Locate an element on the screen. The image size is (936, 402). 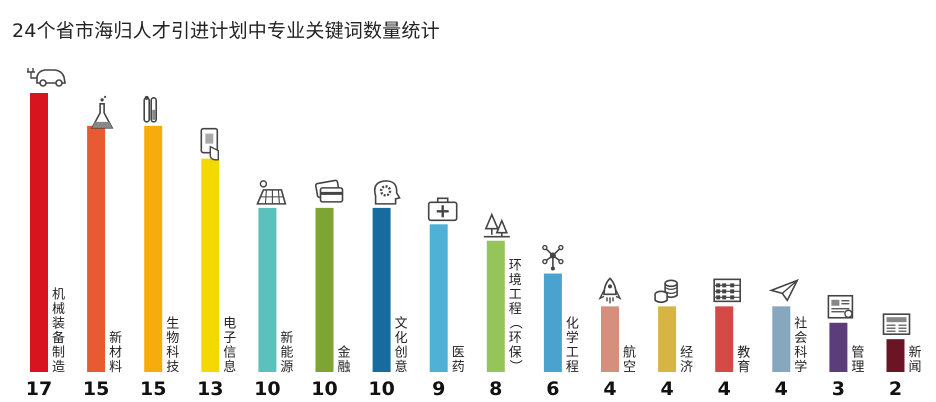
first-aid-kit-icon is located at coordinates (442, 209).